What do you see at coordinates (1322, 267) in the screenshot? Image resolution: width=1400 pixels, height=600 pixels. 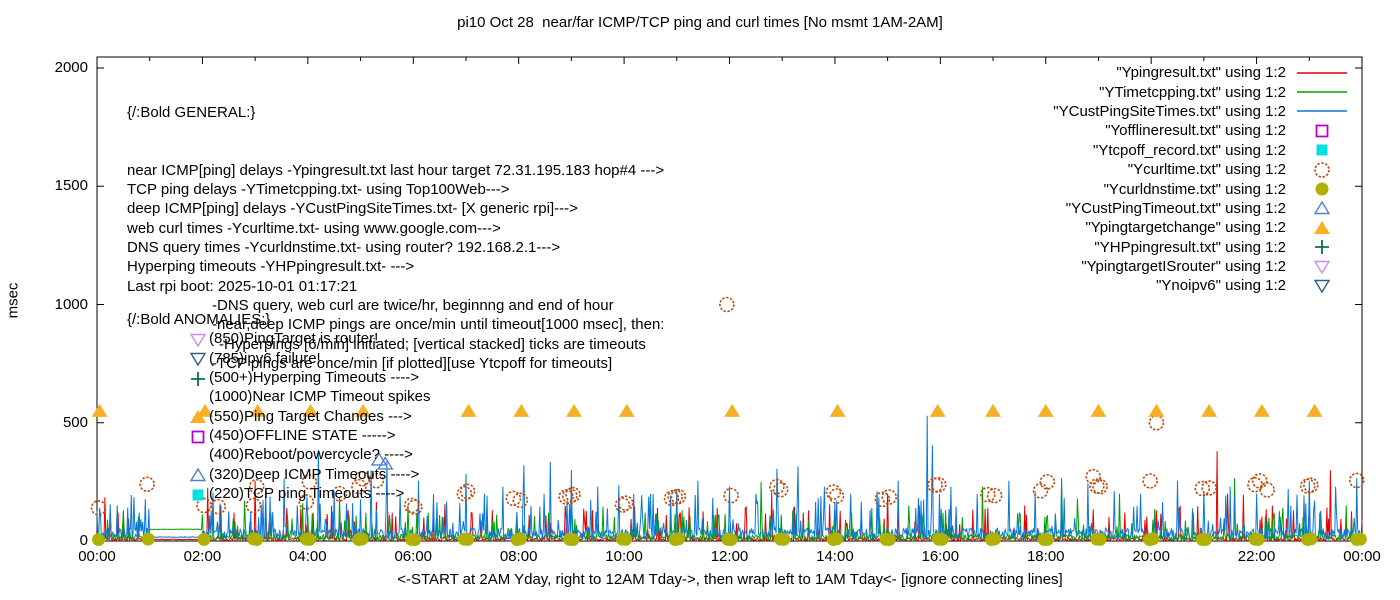 I see `legend-key-tri-down-open` at bounding box center [1322, 267].